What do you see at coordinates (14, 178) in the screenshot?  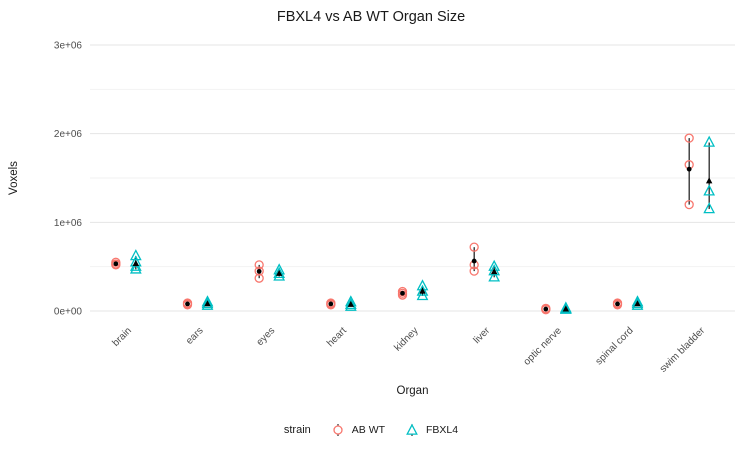 I see `y-axis-title: Voxels` at bounding box center [14, 178].